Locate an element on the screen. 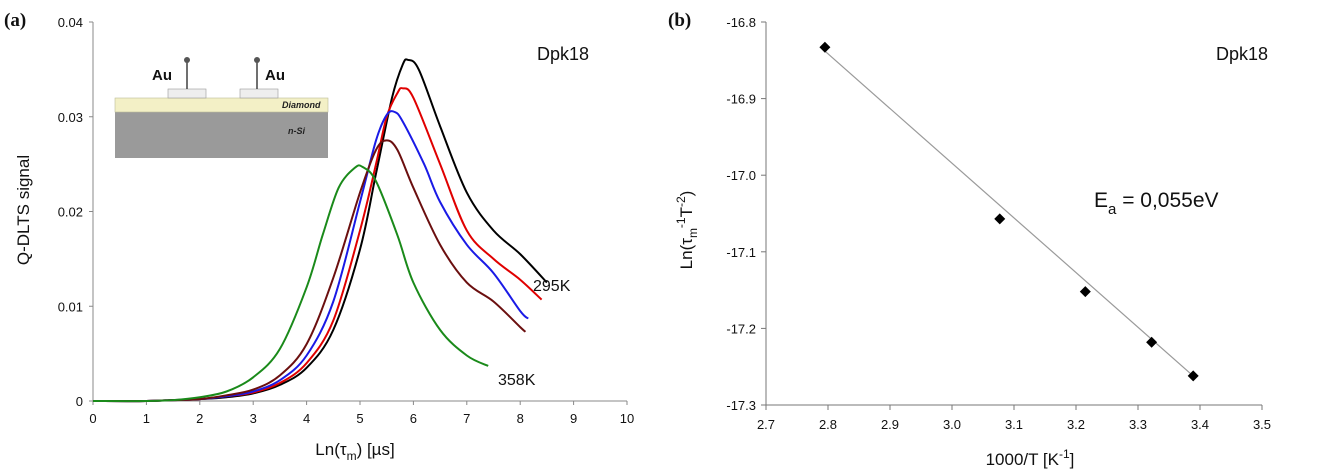  panel-a-x-axis-label: Ln(τm) [µs] is located at coordinates (354, 451).